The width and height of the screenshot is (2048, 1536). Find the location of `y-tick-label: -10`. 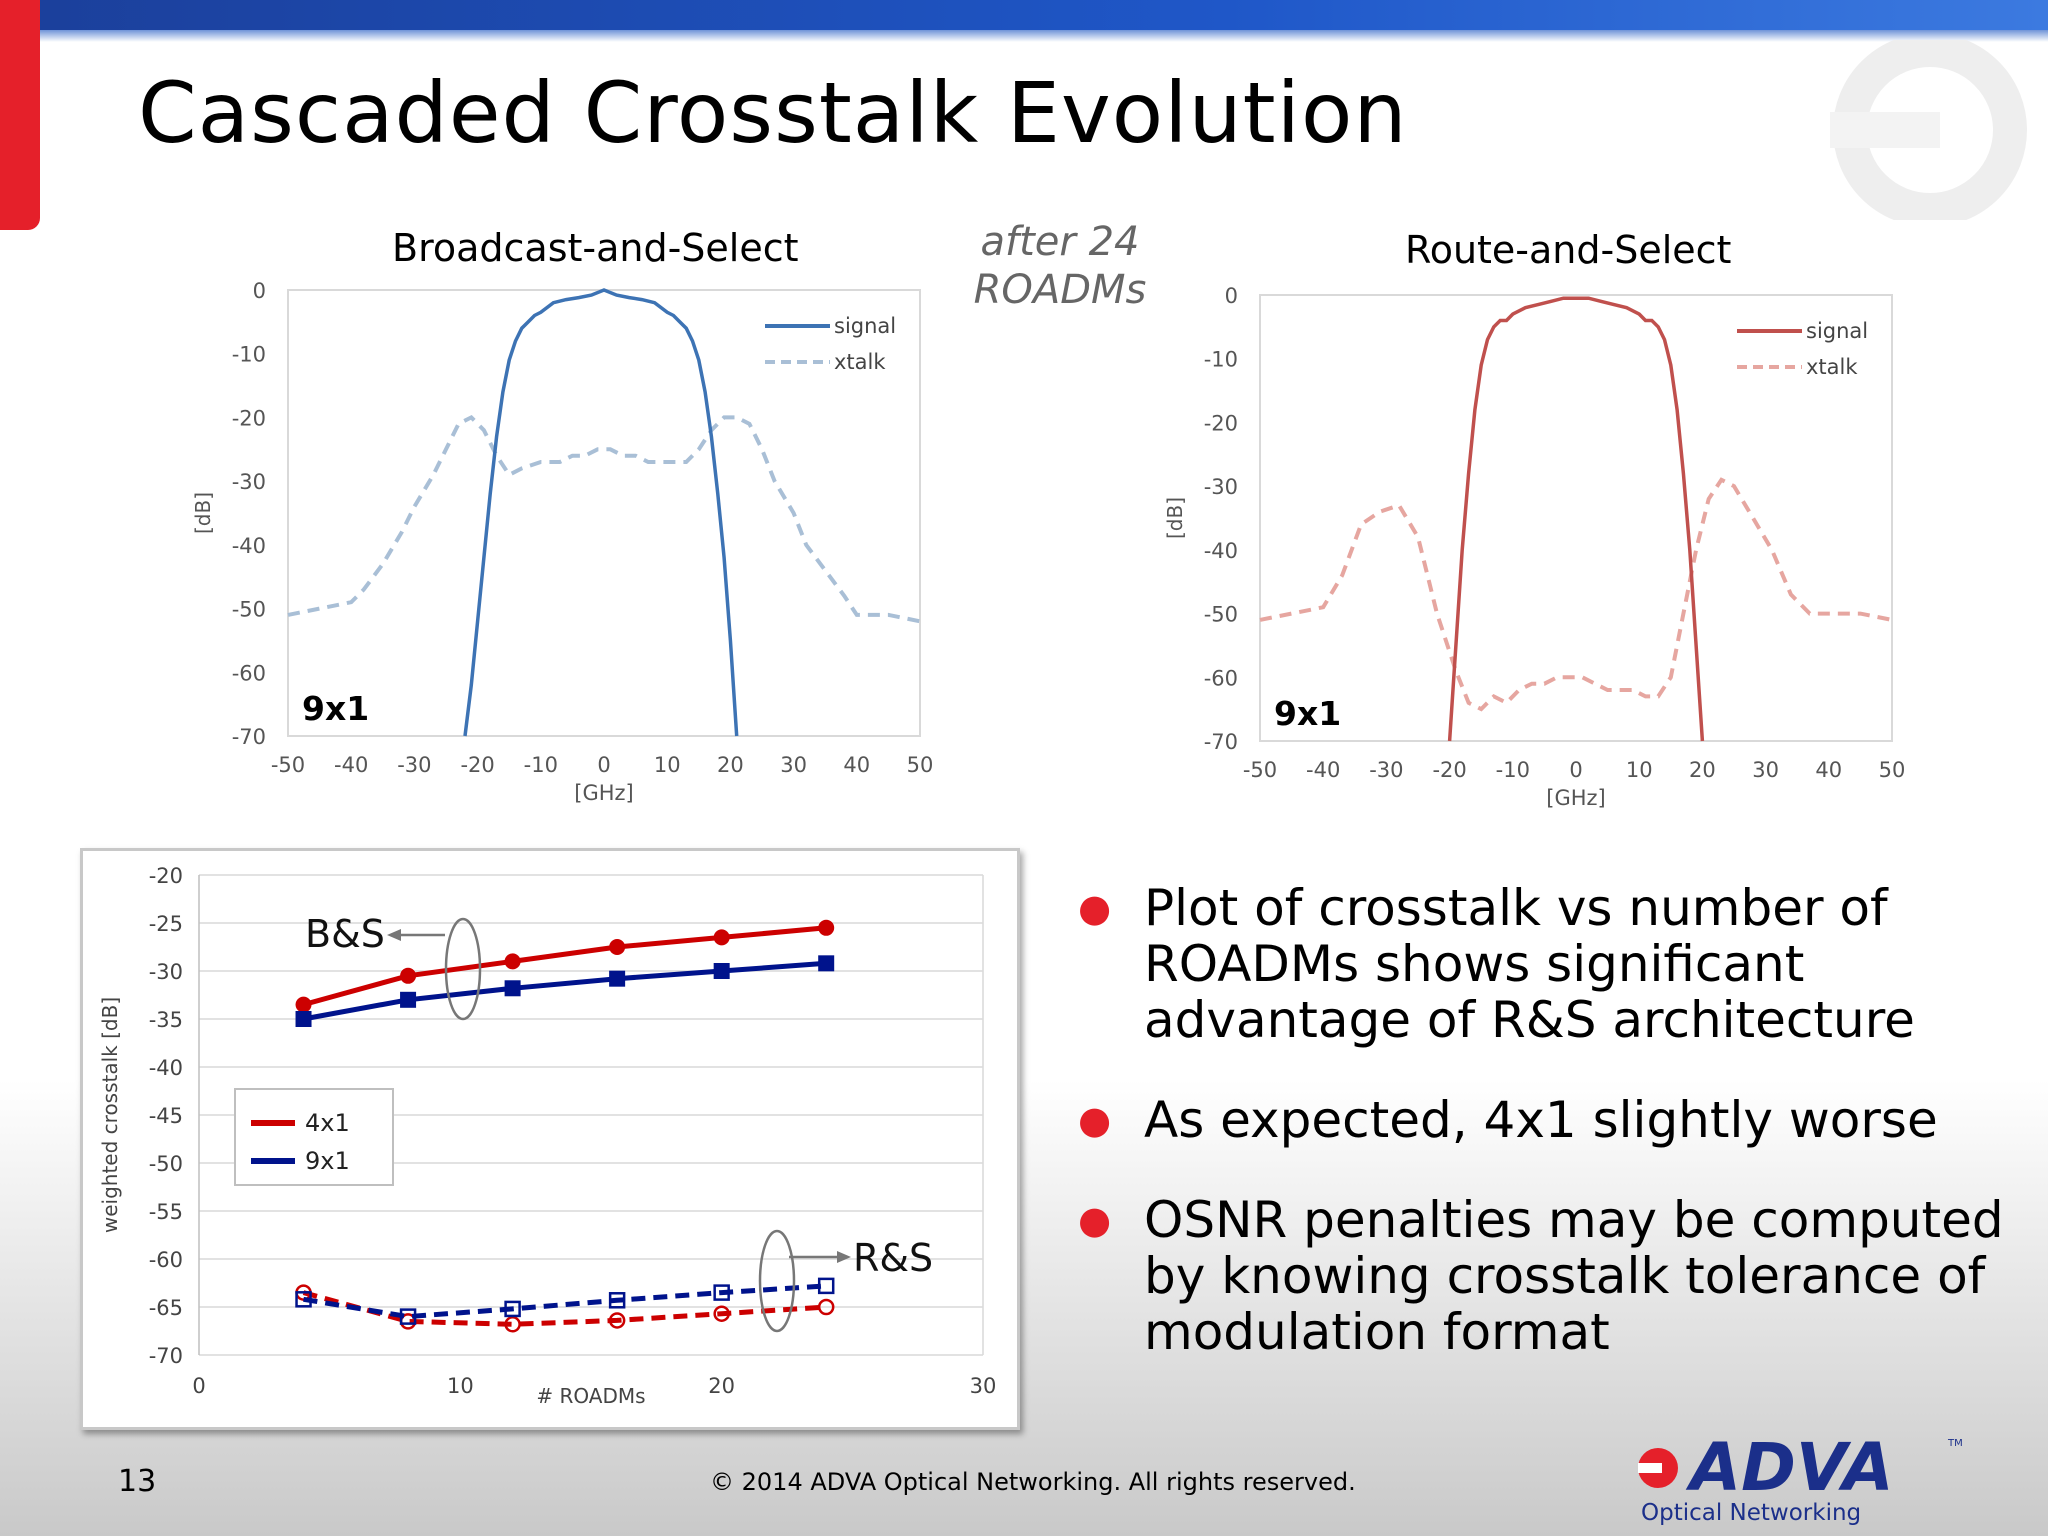

y-tick-label: -10 is located at coordinates (249, 355).